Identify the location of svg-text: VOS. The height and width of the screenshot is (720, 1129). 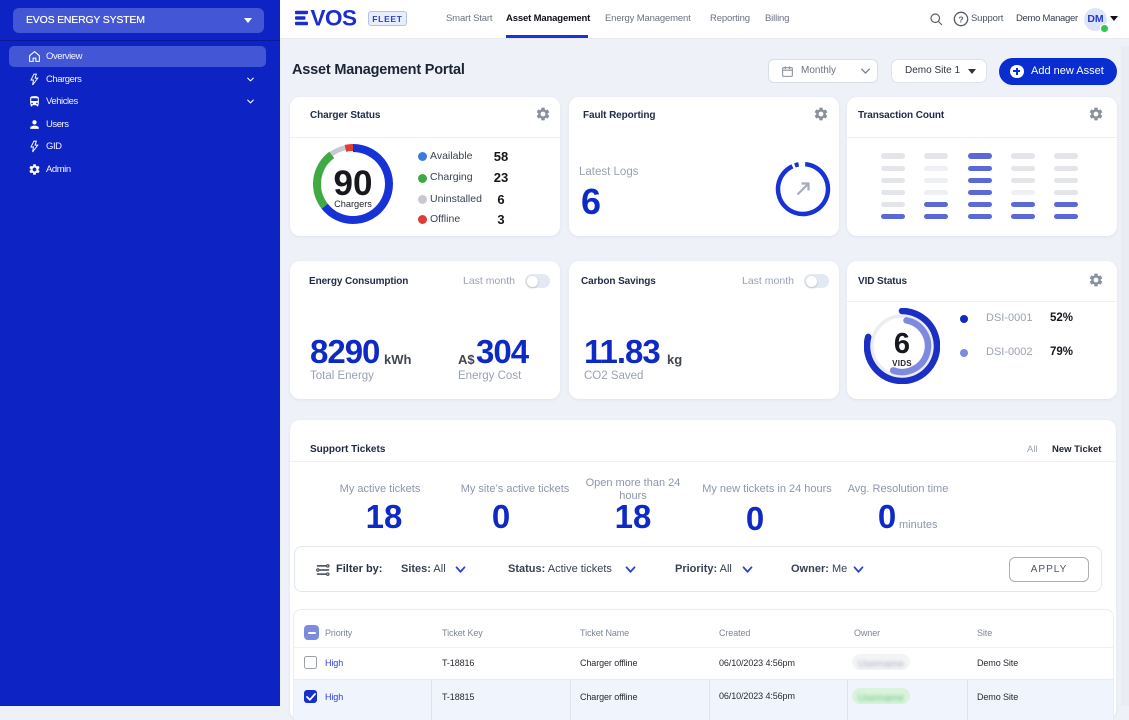
(334, 18).